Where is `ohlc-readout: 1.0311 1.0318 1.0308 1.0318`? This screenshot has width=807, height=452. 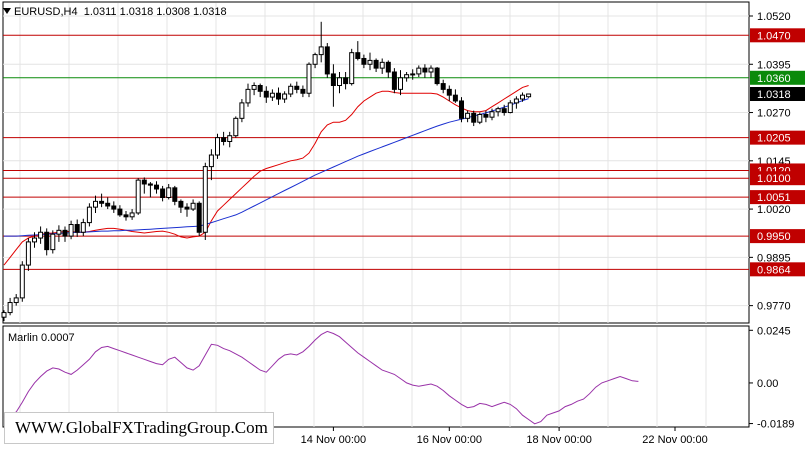 ohlc-readout: 1.0311 1.0318 1.0308 1.0318 is located at coordinates (155, 12).